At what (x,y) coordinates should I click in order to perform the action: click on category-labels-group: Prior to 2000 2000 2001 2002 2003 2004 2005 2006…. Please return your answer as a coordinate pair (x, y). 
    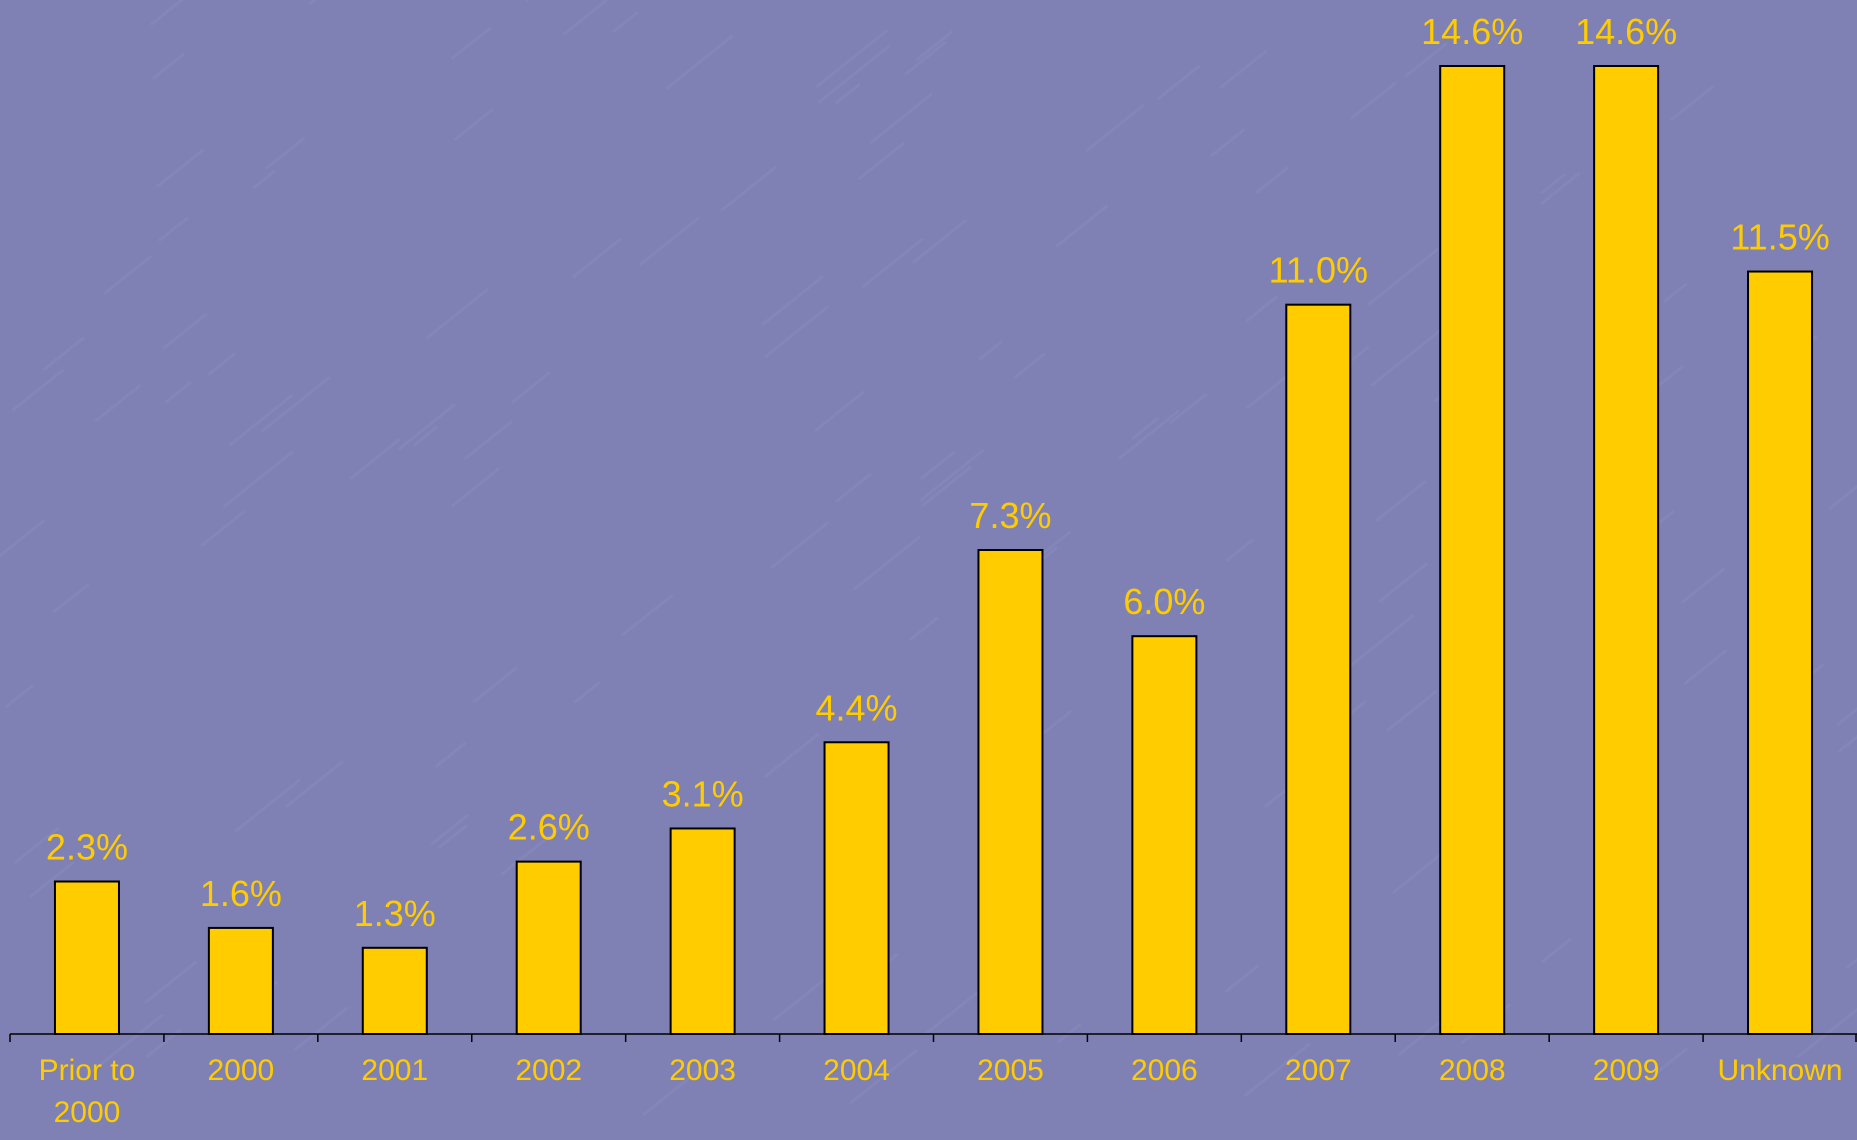
    Looking at the image, I should click on (941, 1091).